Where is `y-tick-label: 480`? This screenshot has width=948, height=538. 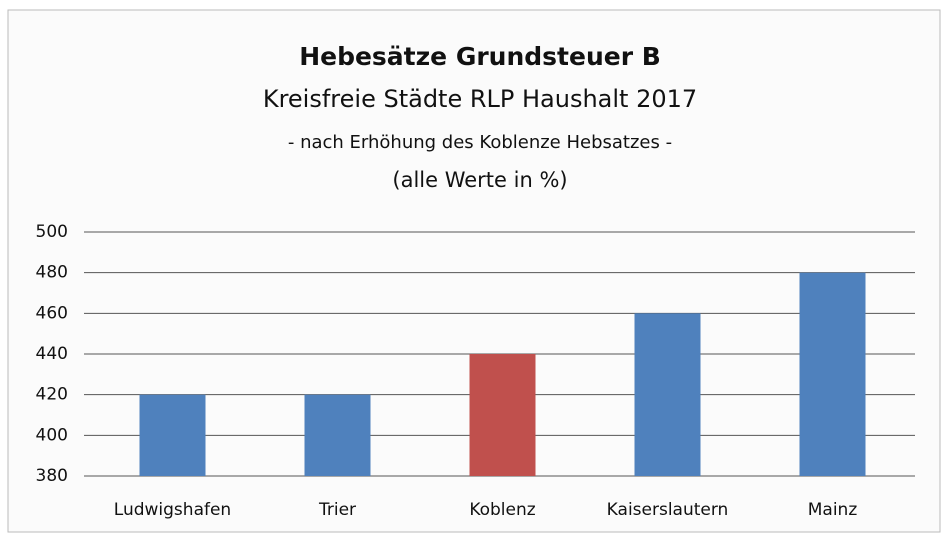
y-tick-label: 480 is located at coordinates (52, 273).